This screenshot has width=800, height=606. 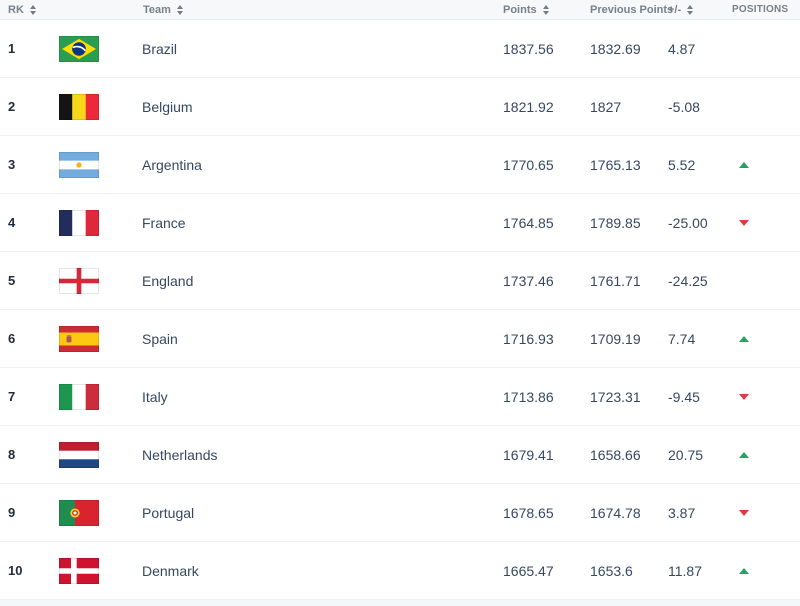 What do you see at coordinates (615, 164) in the screenshot?
I see `previous-points-cell: 1765.13` at bounding box center [615, 164].